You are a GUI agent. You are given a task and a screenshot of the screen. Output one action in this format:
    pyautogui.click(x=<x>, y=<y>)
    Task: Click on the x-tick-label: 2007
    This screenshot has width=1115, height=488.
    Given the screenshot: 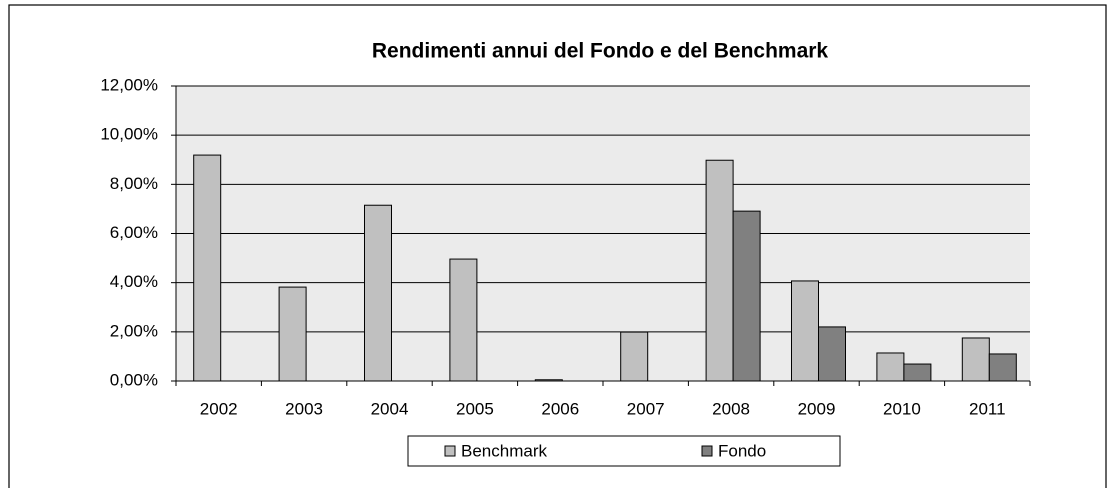 What is the action you would take?
    pyautogui.click(x=646, y=408)
    